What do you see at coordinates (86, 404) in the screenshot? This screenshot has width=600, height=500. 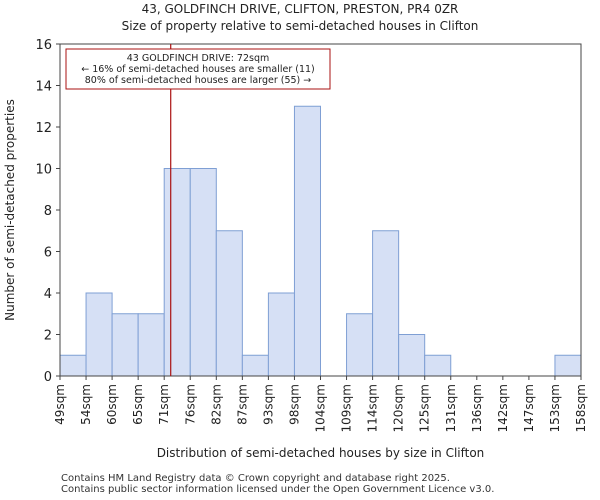 I see `x-tick-label: 54sqm` at bounding box center [86, 404].